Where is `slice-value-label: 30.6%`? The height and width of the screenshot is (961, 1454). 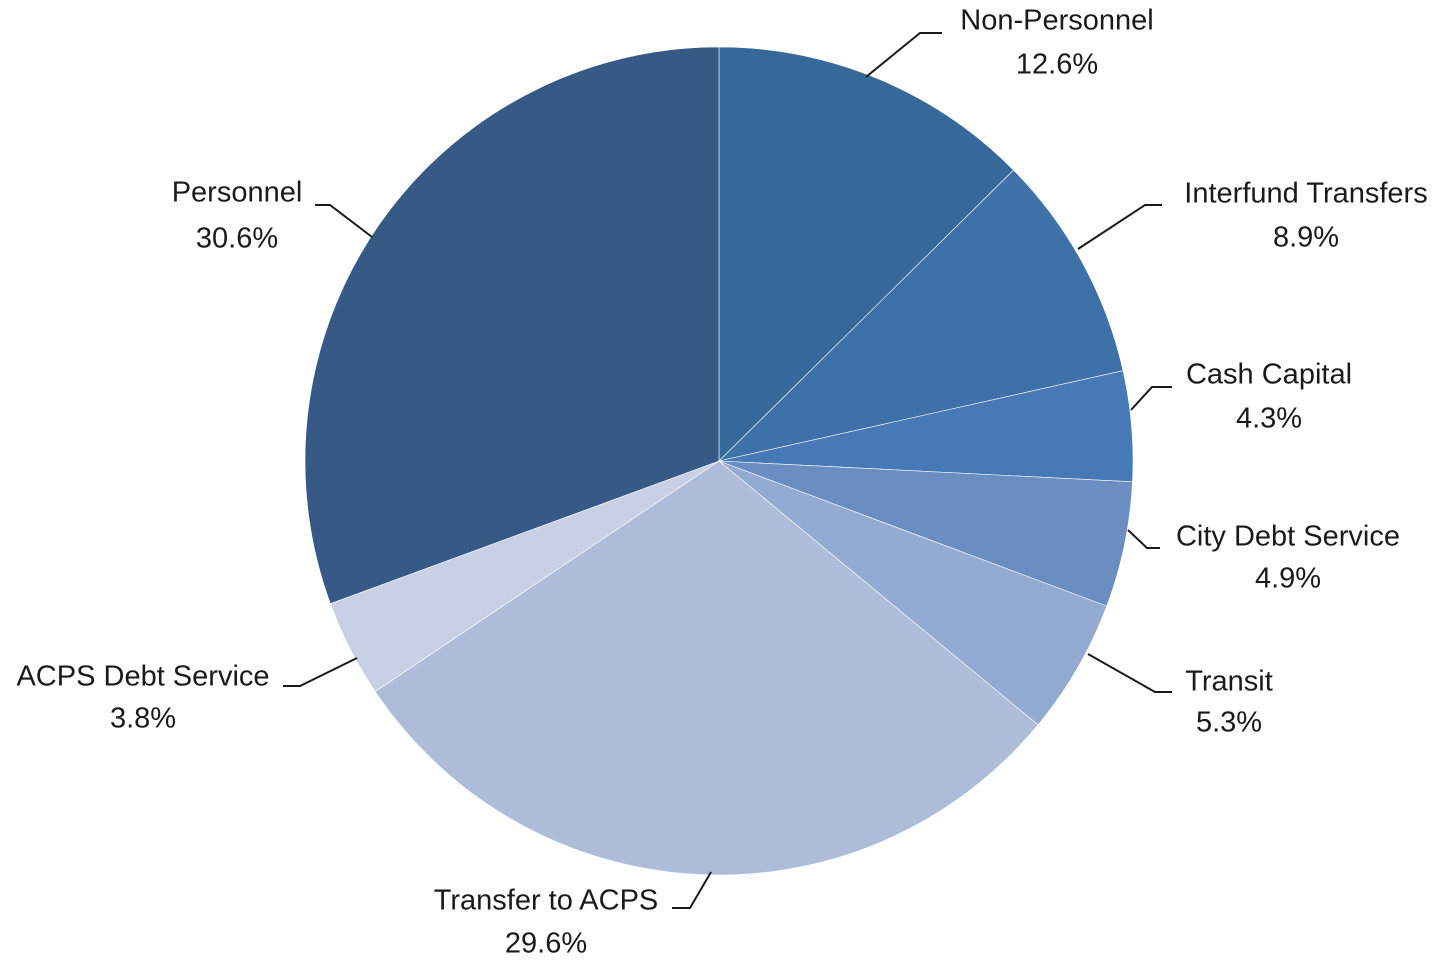
slice-value-label: 30.6% is located at coordinates (237, 239).